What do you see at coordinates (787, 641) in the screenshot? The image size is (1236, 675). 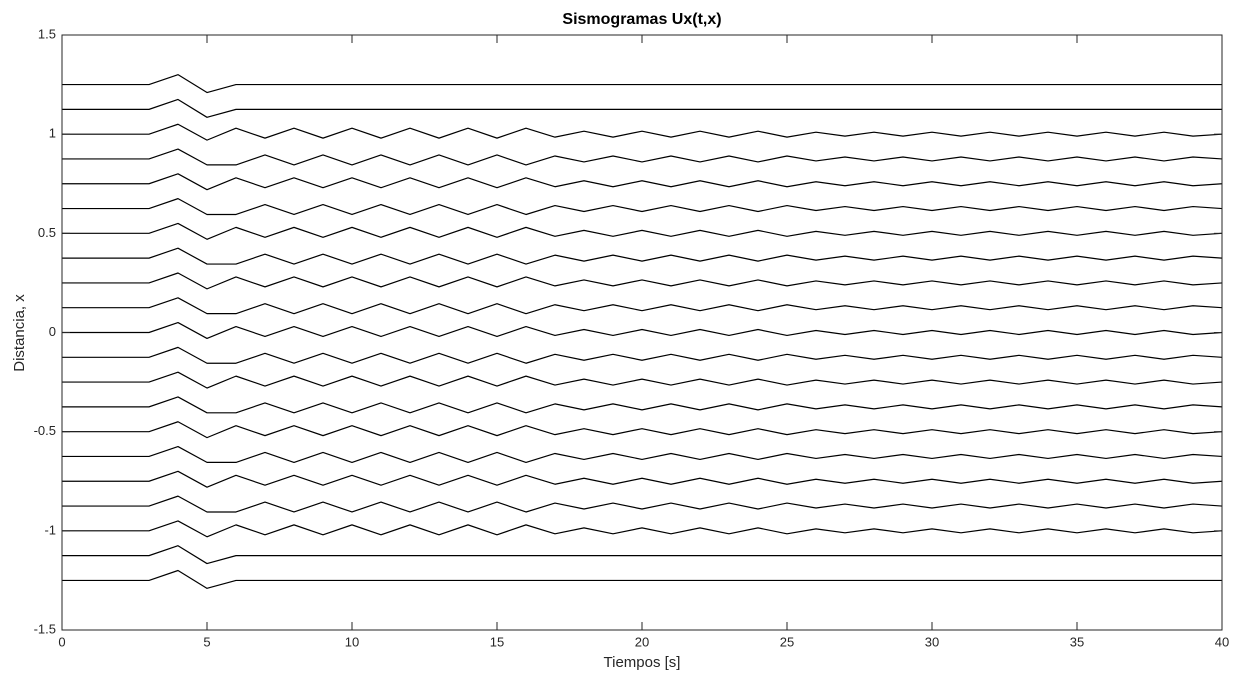 I see `x-tick-label: 25` at bounding box center [787, 641].